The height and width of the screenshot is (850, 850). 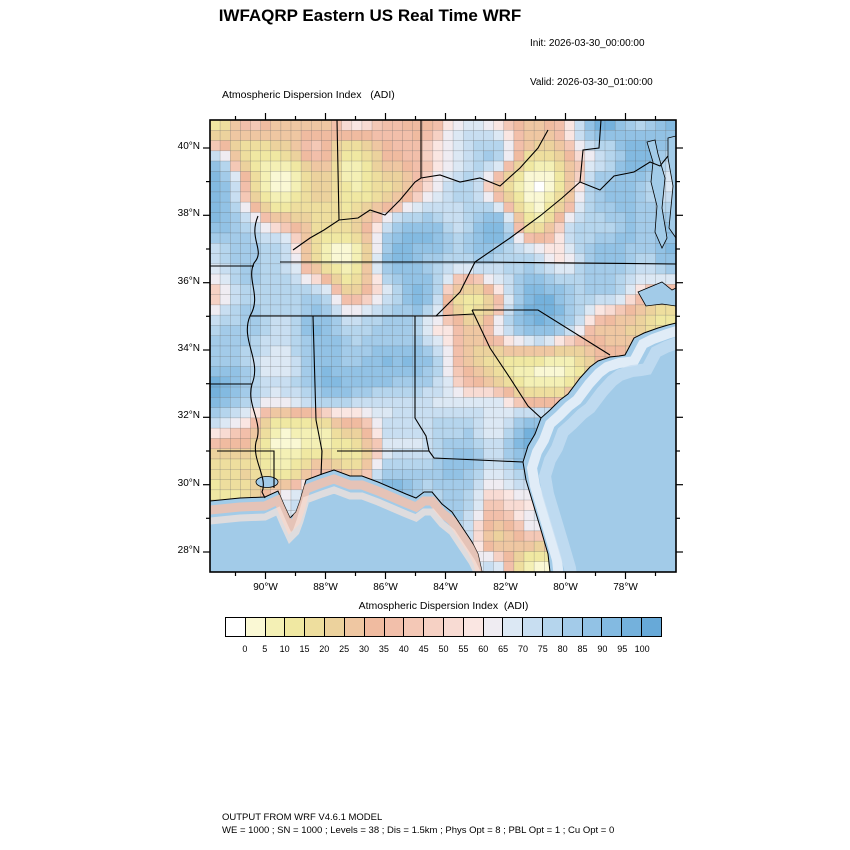 I want to click on colorbar-tick-label: 25, so click(x=344, y=649).